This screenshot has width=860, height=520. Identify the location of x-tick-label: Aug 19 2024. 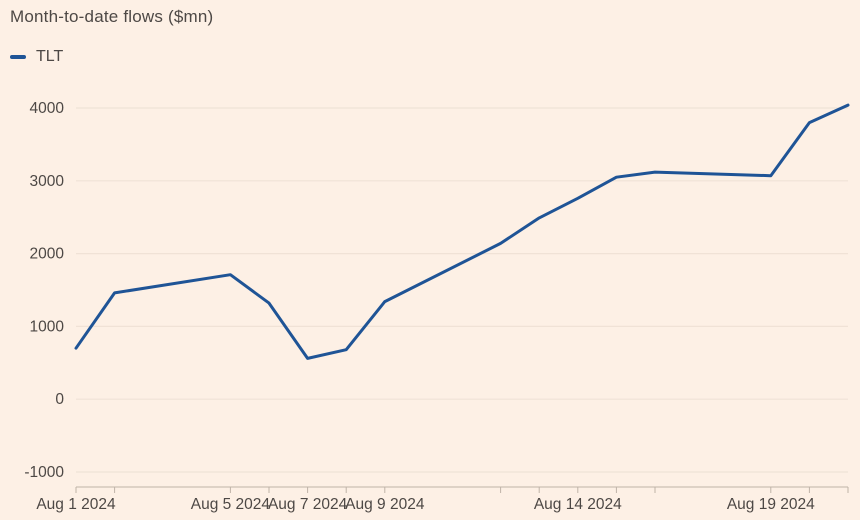
(771, 504).